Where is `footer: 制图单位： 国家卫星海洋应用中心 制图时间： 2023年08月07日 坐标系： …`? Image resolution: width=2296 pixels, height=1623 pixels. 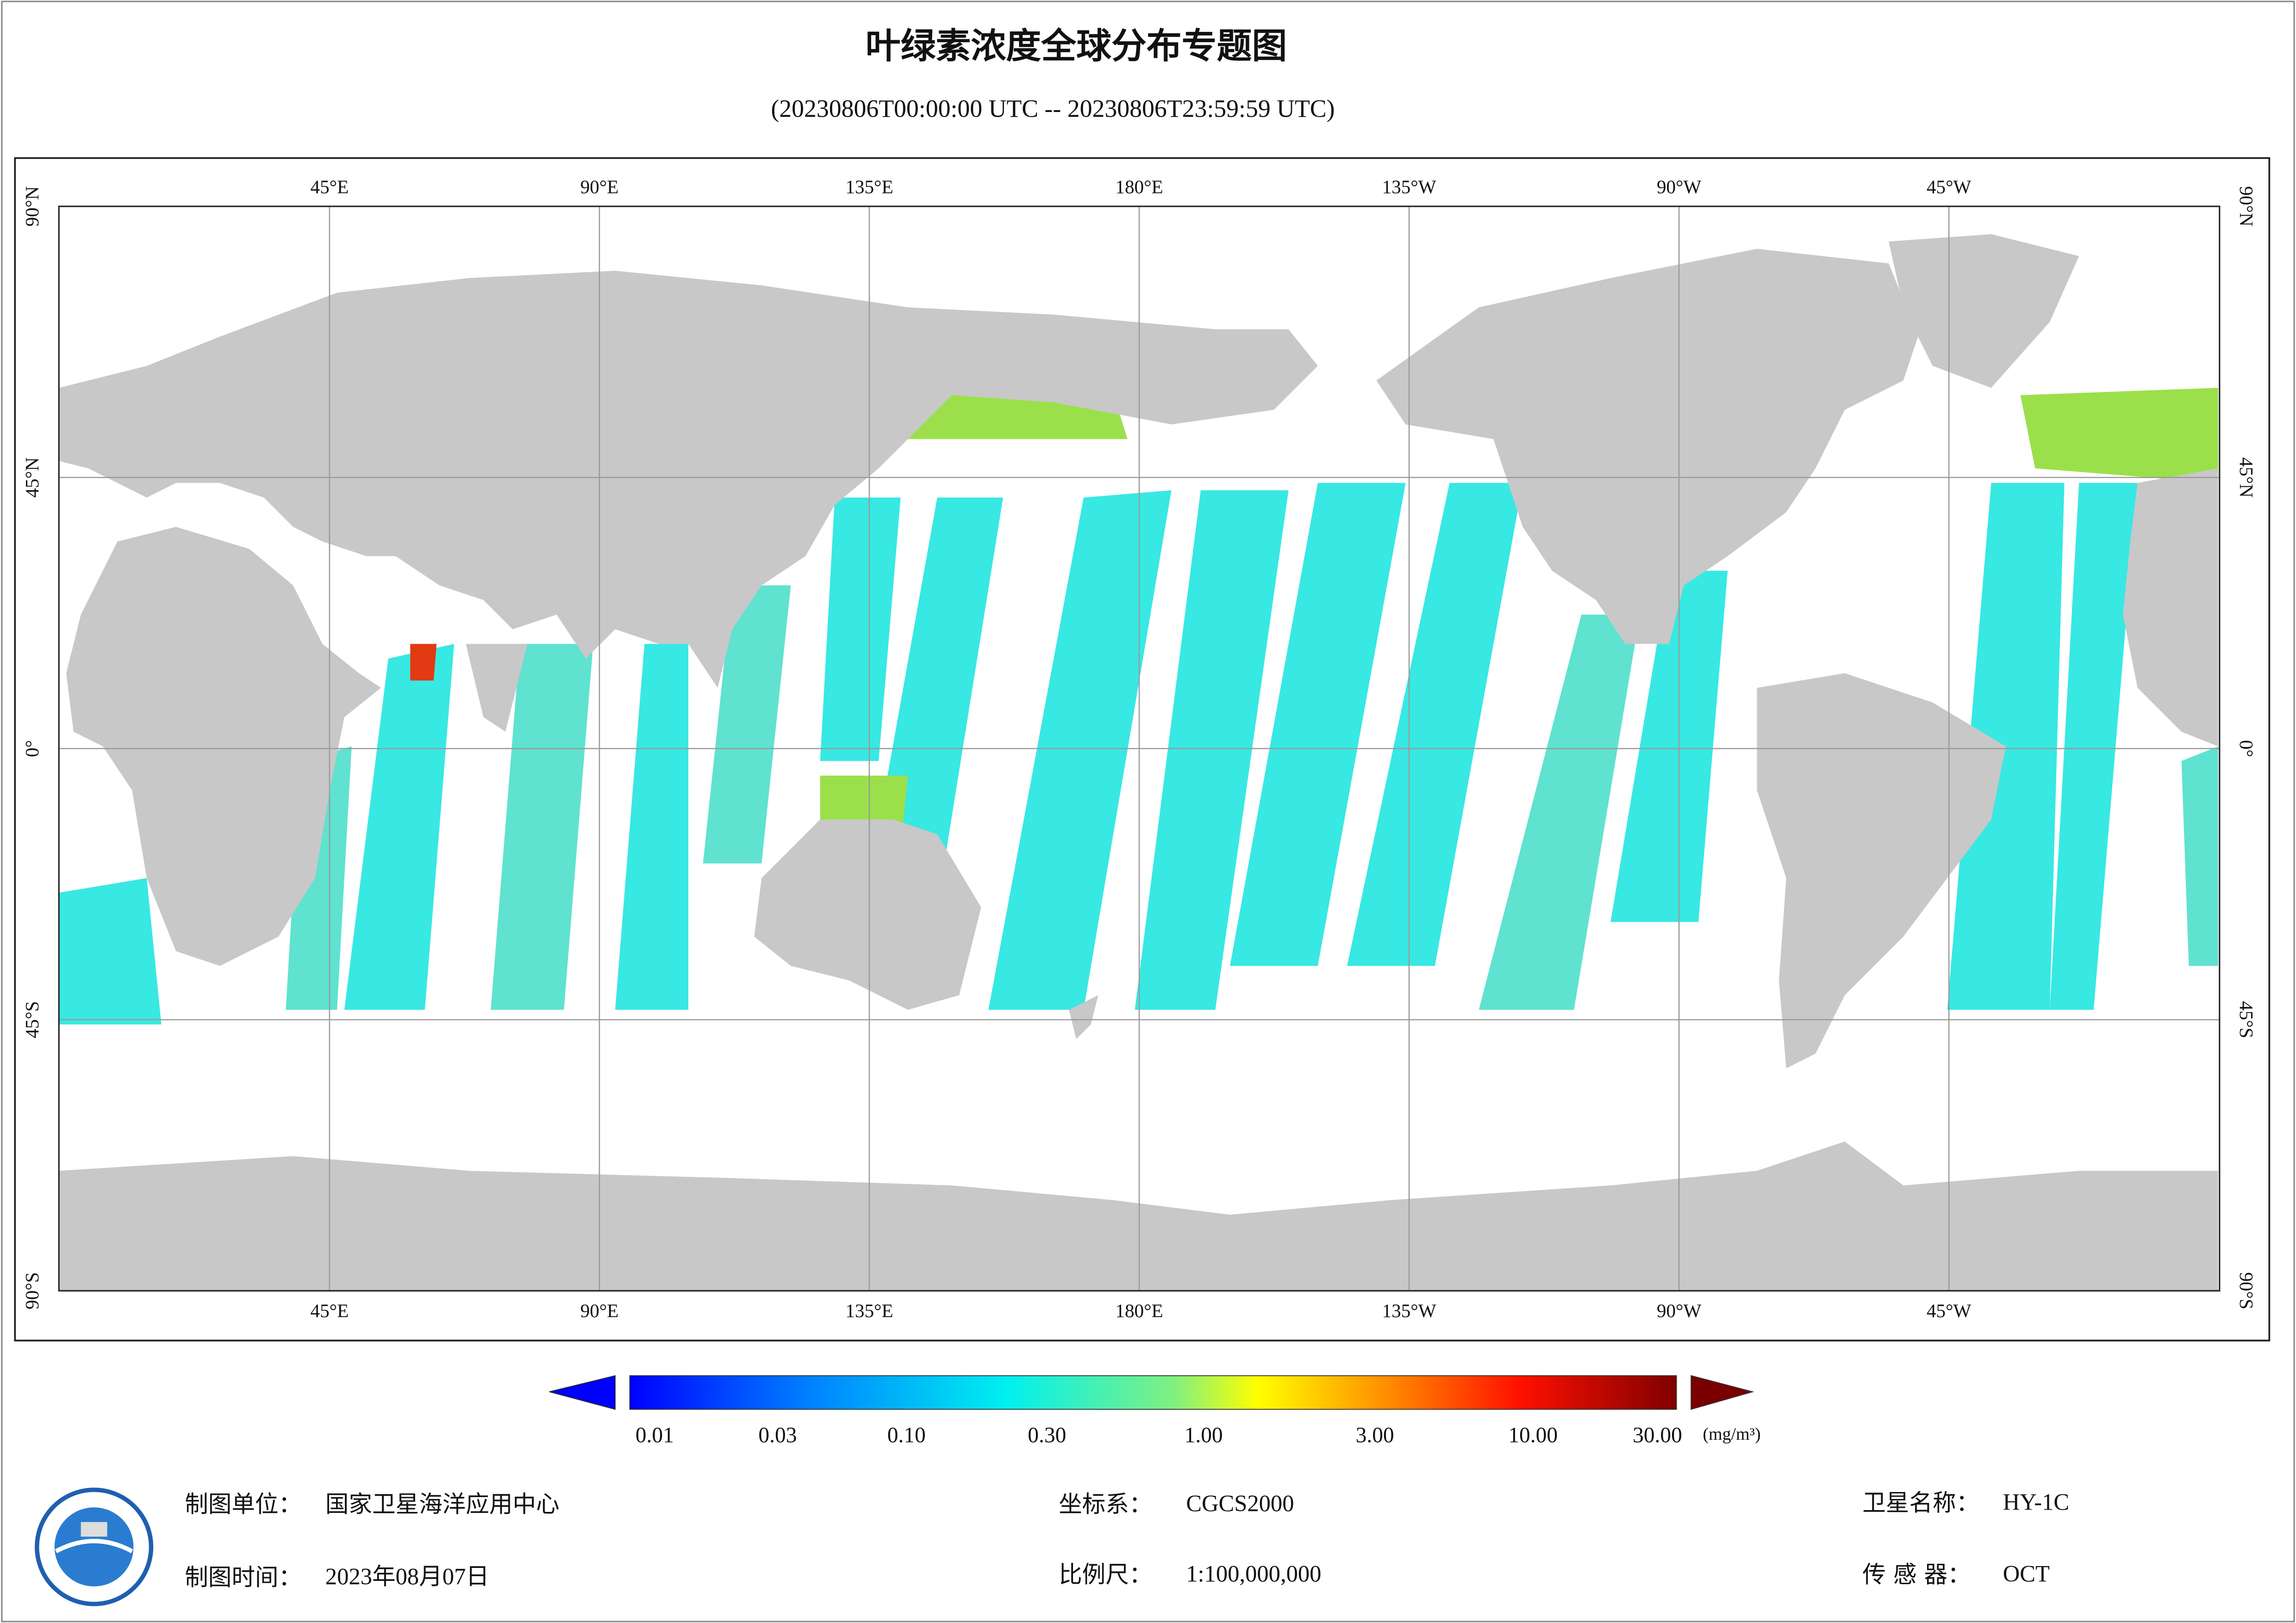
footer: 制图单位： 国家卫星海洋应用中心 制图时间： 2023年08月07日 坐标系： … is located at coordinates (1127, 1540).